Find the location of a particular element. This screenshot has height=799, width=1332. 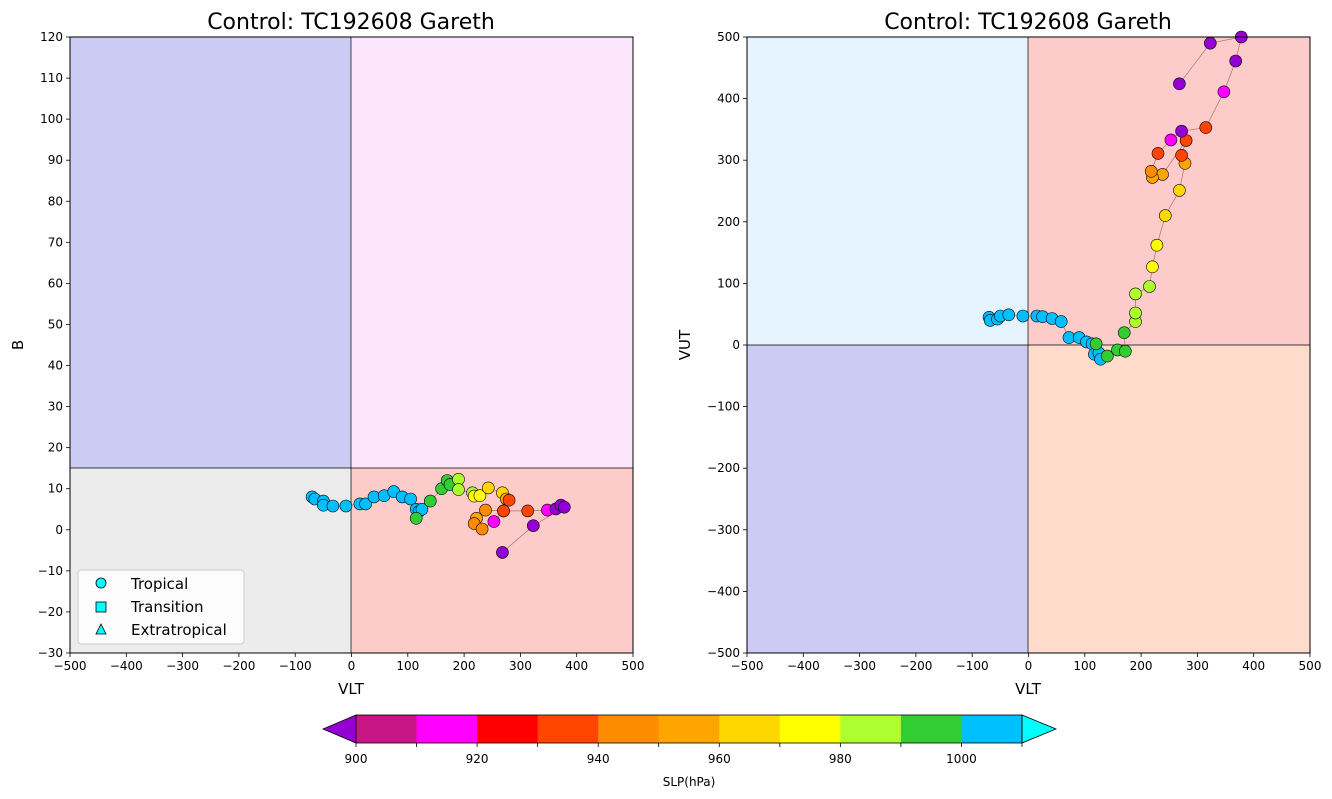

colorbar-tick-label: 900 is located at coordinates (356, 759).